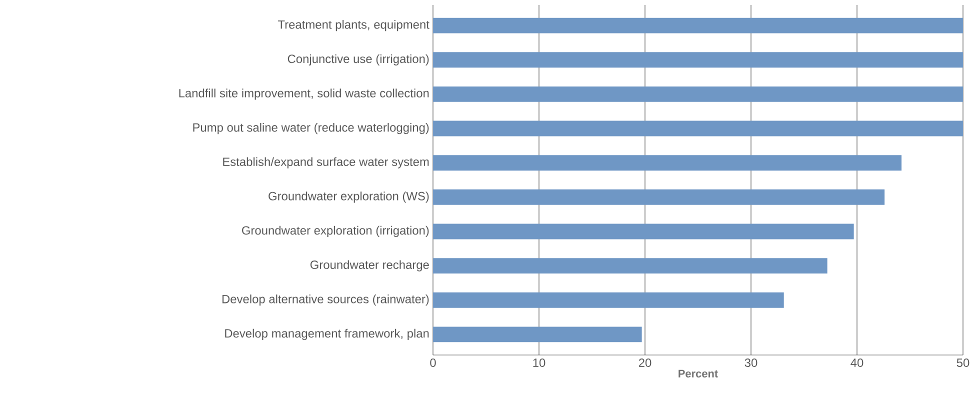 The width and height of the screenshot is (973, 416). What do you see at coordinates (433, 362) in the screenshot?
I see `x-tick-label: 0` at bounding box center [433, 362].